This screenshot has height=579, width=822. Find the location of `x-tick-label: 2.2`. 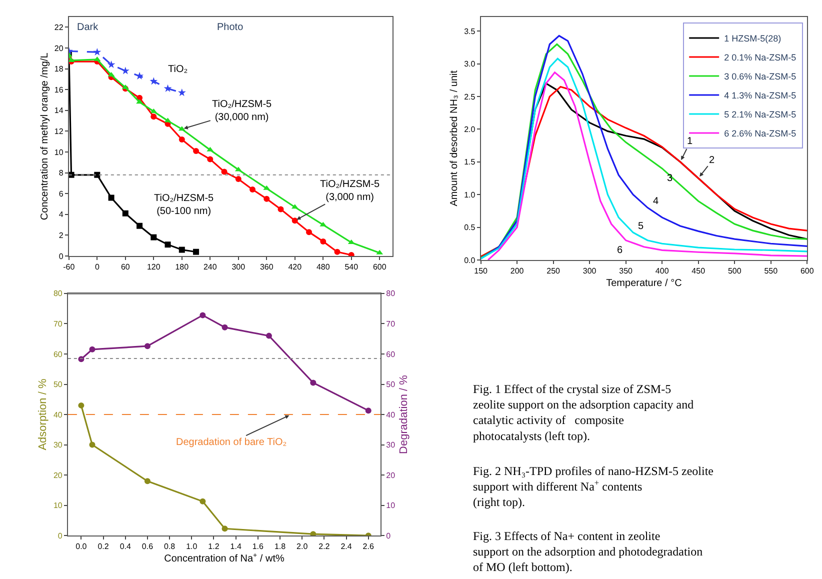

x-tick-label: 2.2 is located at coordinates (324, 547).